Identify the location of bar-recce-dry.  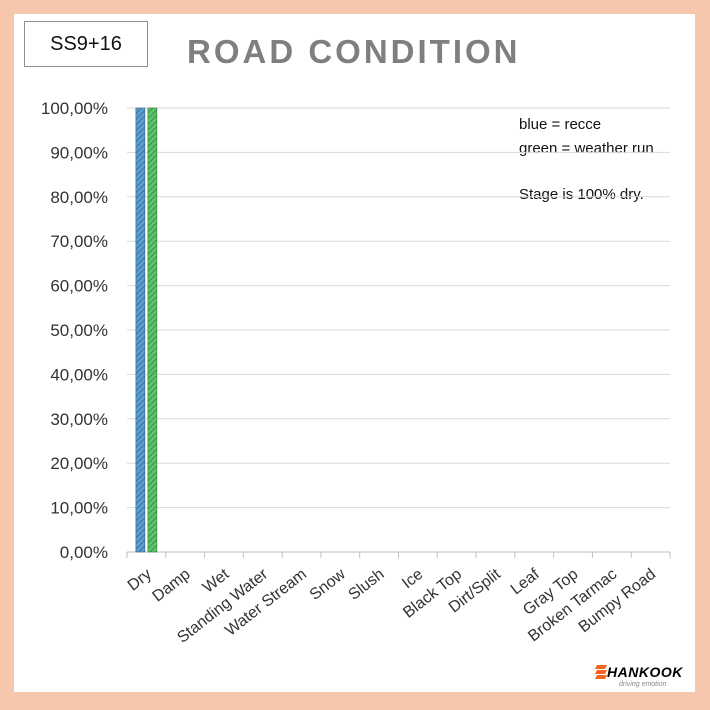
(140, 330).